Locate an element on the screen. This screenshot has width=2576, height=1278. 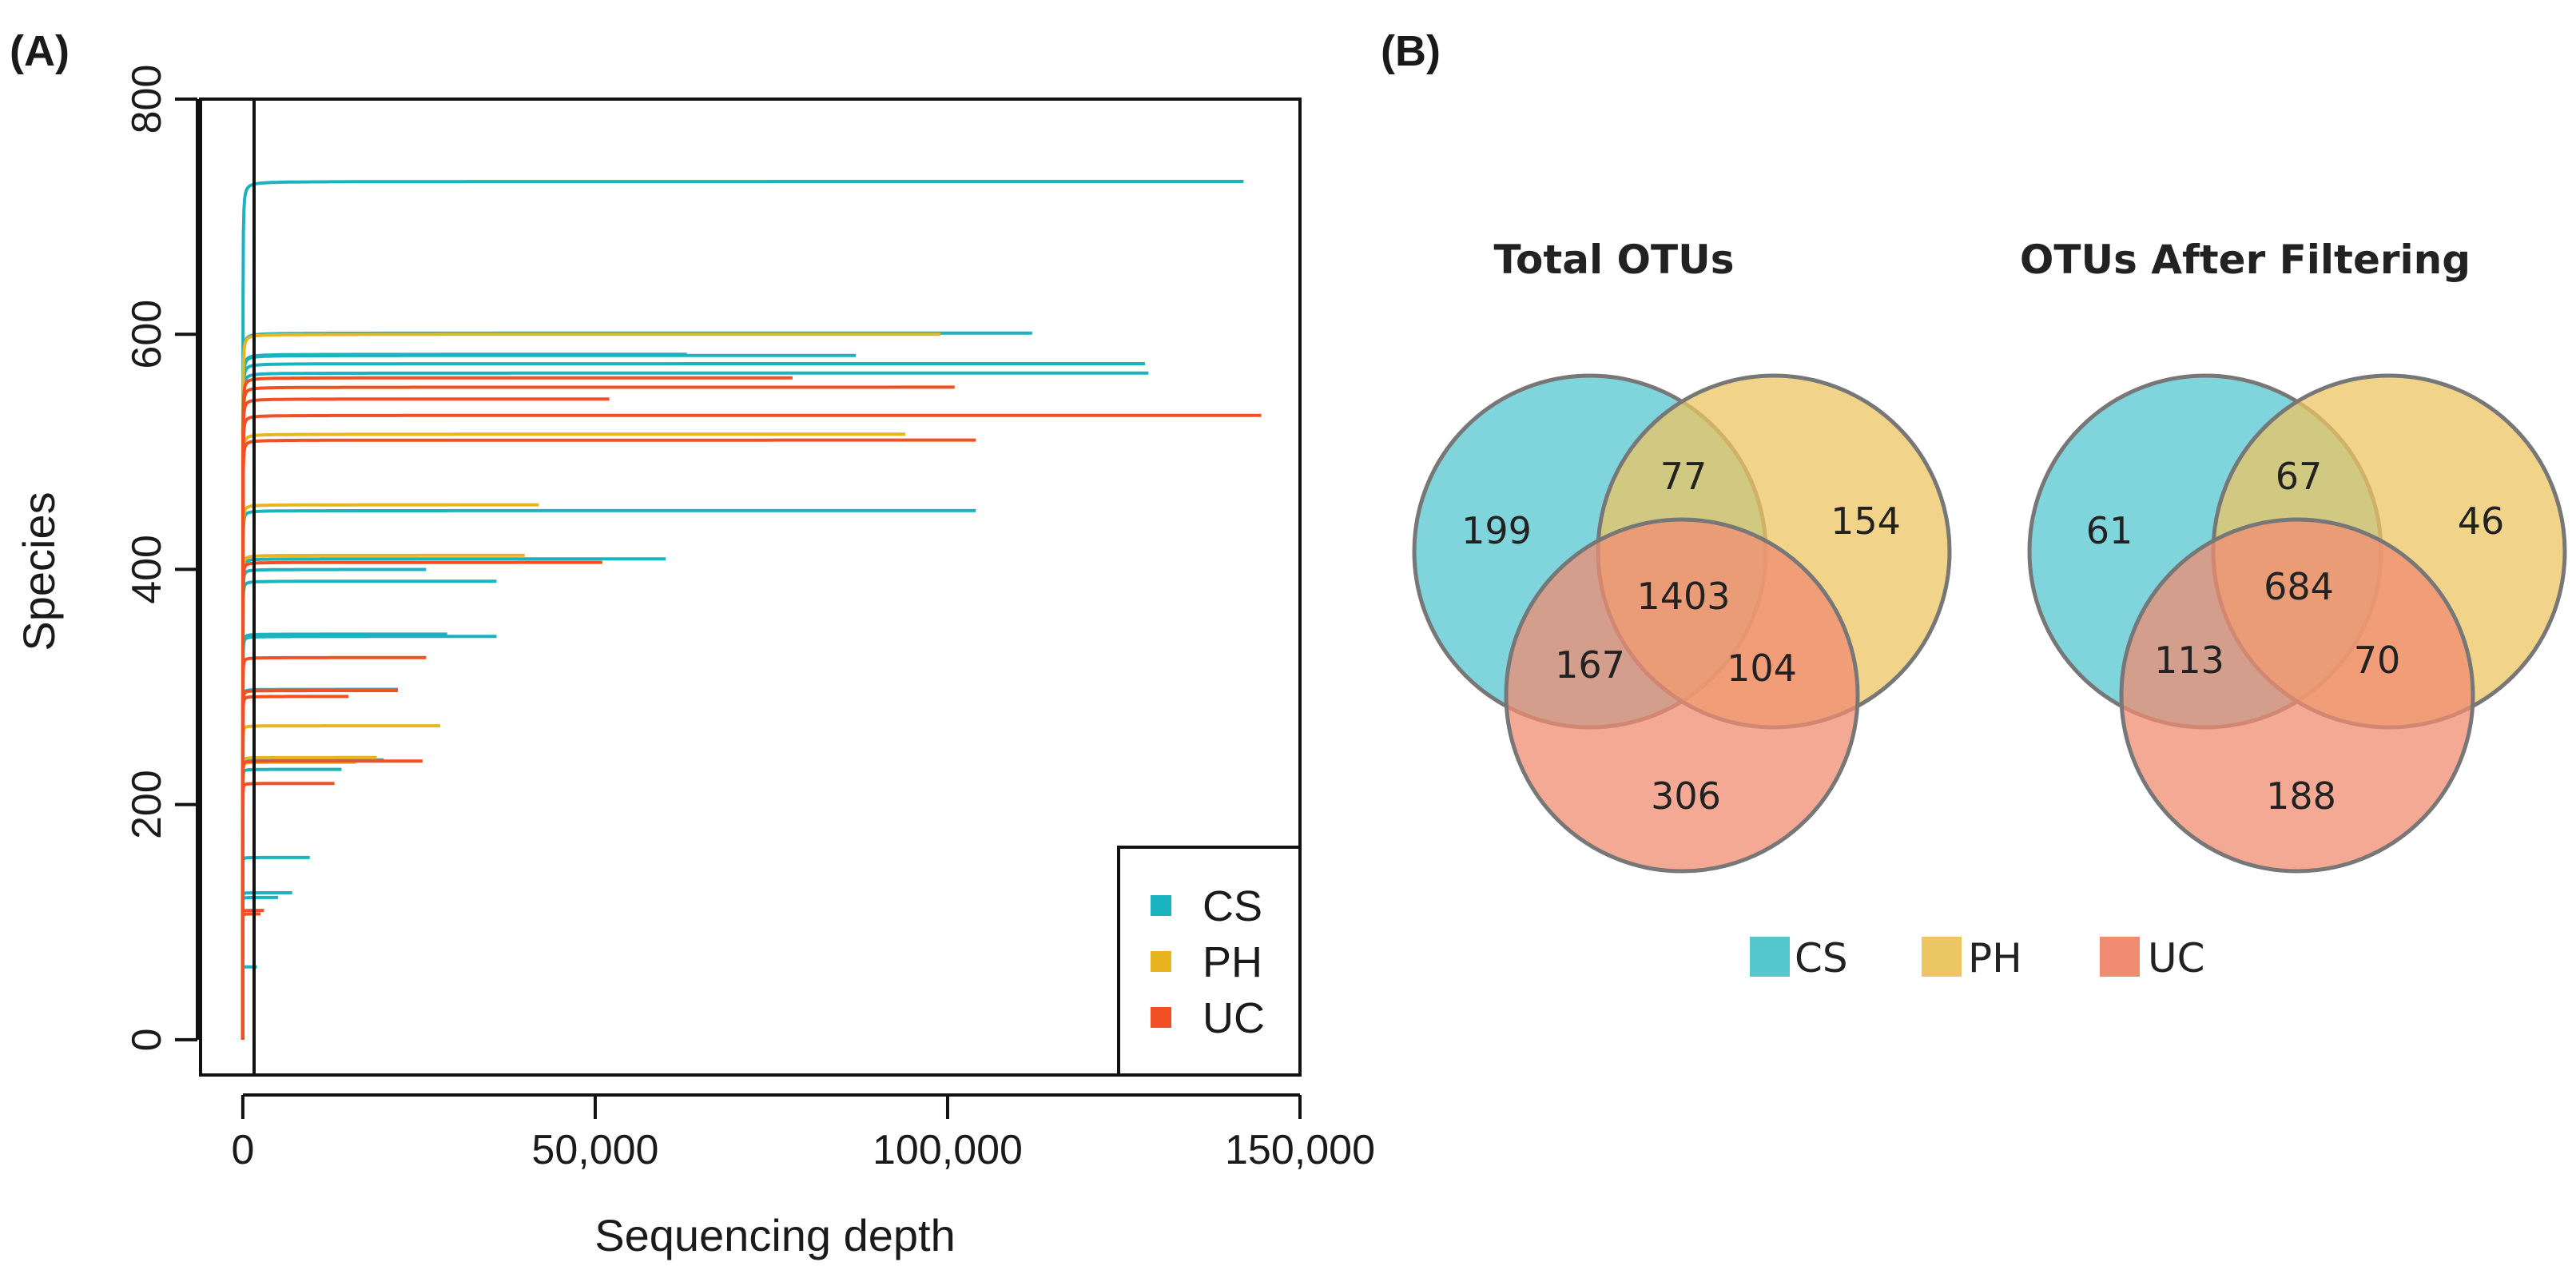
venn-total-otus: Total OTUs 199 77 154 1403 167 104 306 is located at coordinates (1682, 555).